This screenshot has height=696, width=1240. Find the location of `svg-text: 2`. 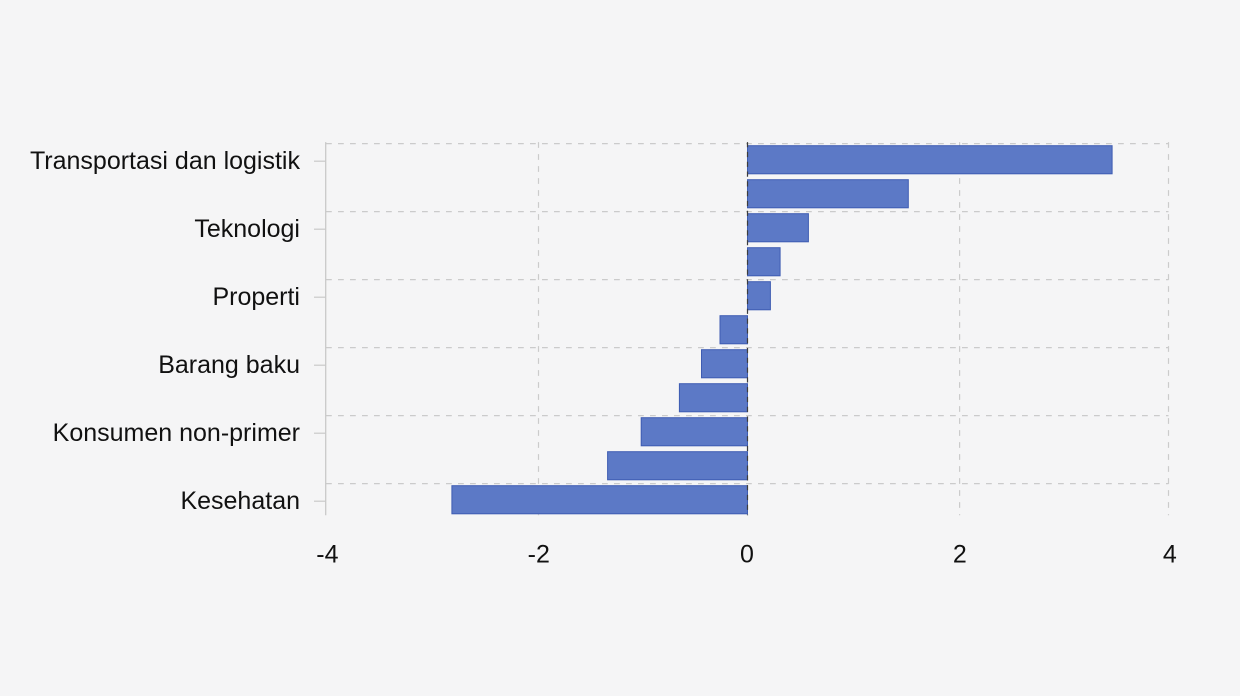

svg-text: 2 is located at coordinates (960, 554).